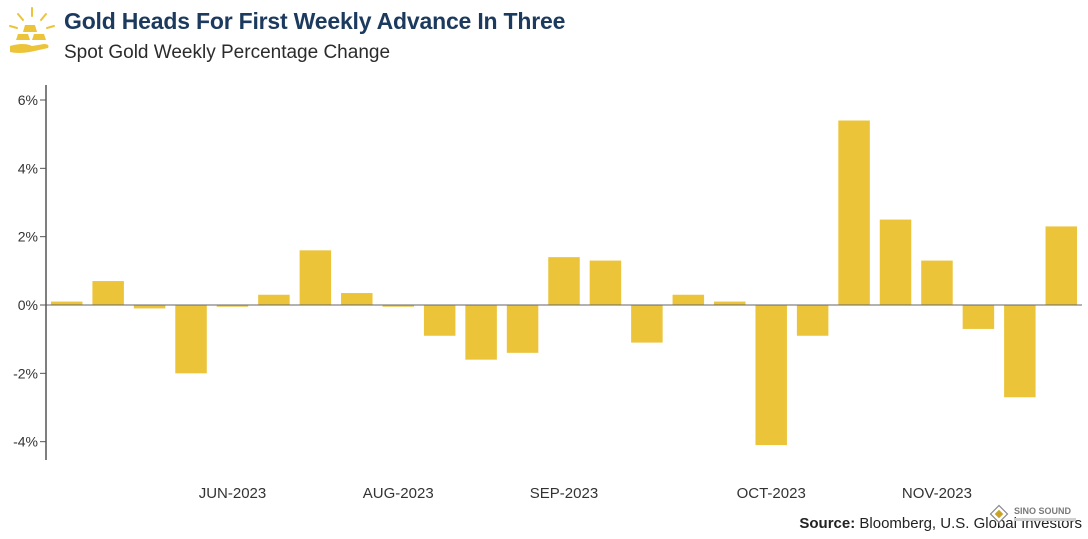  I want to click on x-tick-label: JUN-2023, so click(233, 492).